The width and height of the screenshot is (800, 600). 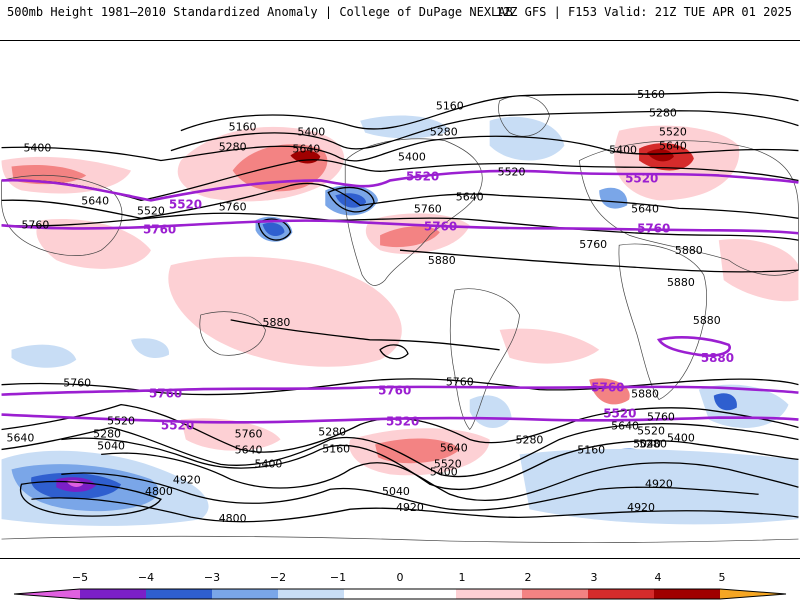 What do you see at coordinates (591, 449) in the screenshot?
I see `label-5160-e: 5160` at bounding box center [591, 449].